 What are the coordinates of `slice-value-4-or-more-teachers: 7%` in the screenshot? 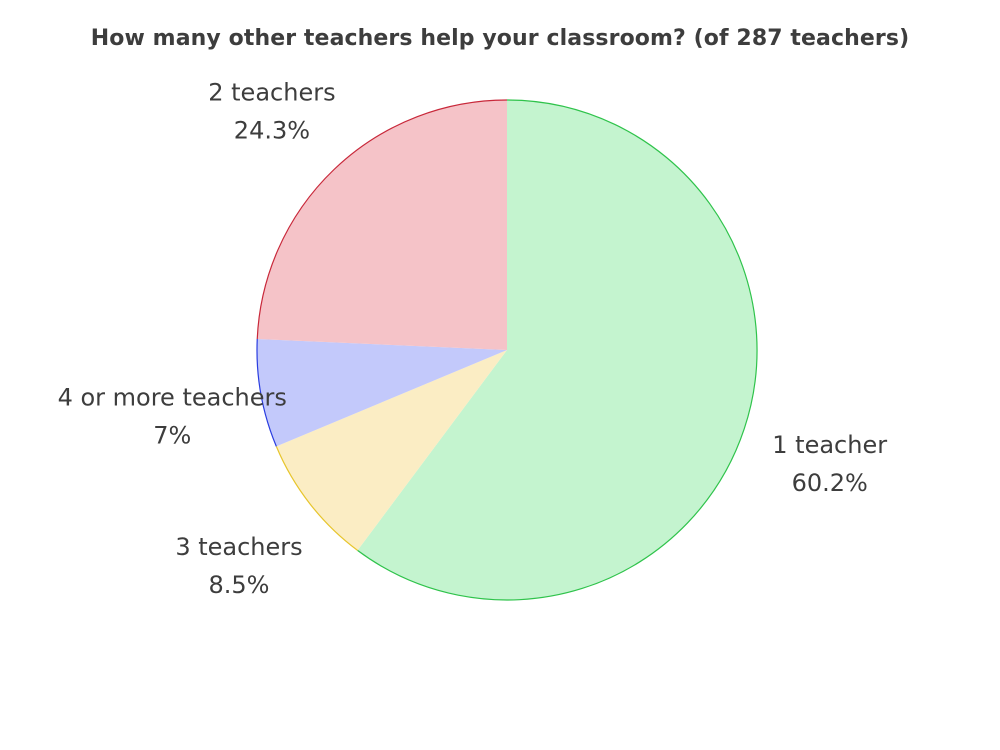 It's located at (172, 436).